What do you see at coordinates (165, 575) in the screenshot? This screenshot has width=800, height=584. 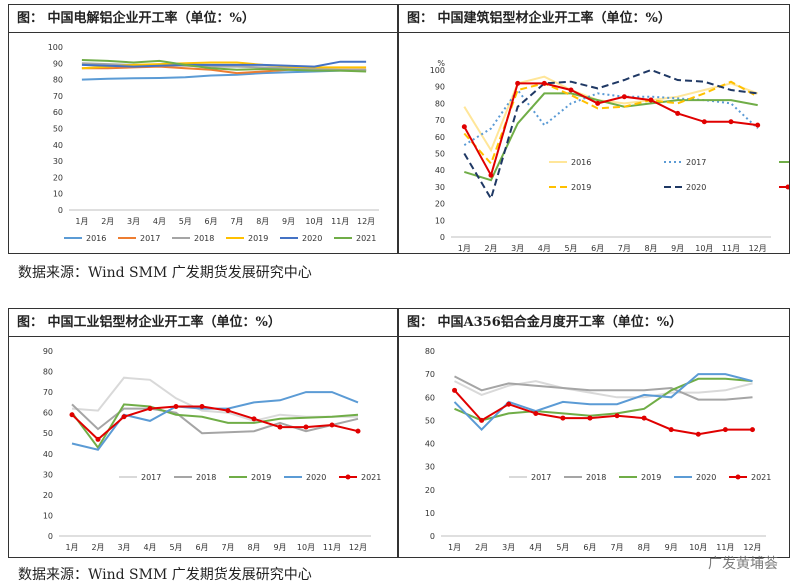 I see `data-source-2: 数据来源：Wind SMM 广发期货发展研究中心` at bounding box center [165, 575].